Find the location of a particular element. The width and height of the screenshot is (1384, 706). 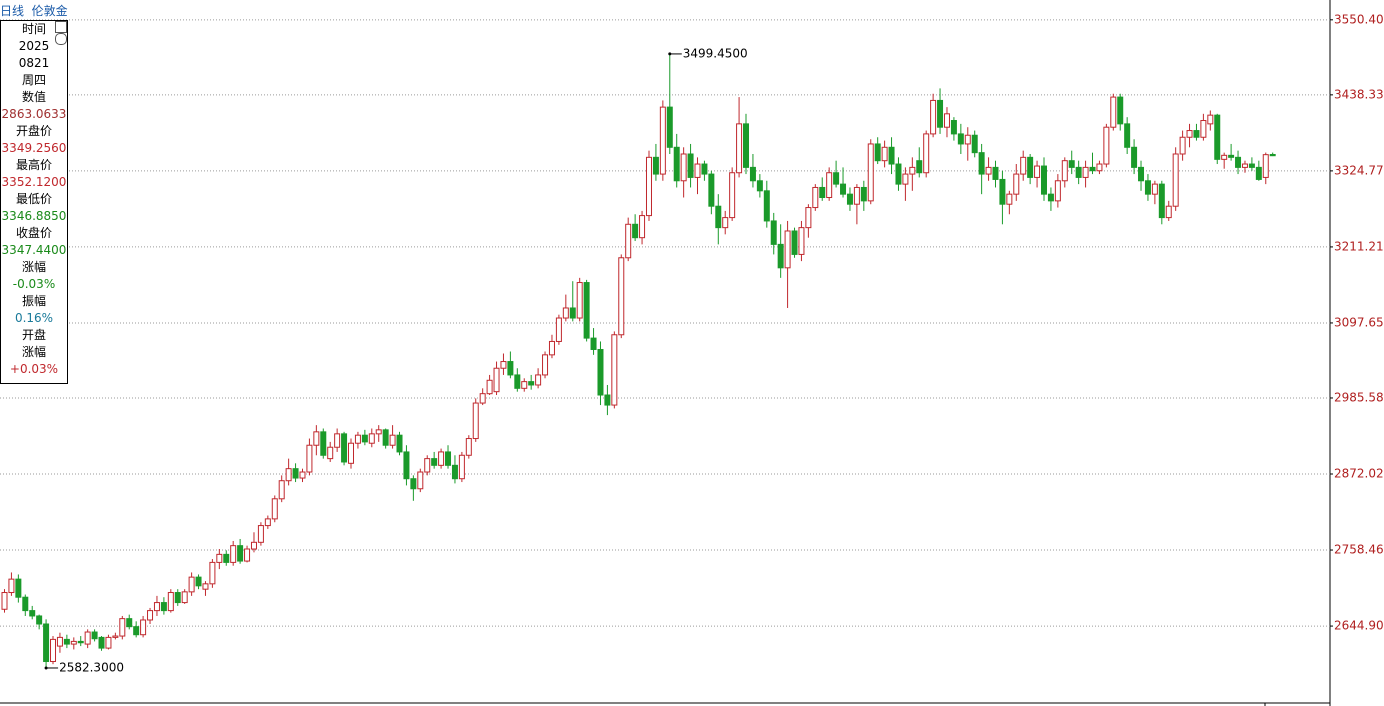

y-tick-label: 3211.215 is located at coordinates (1359, 246).